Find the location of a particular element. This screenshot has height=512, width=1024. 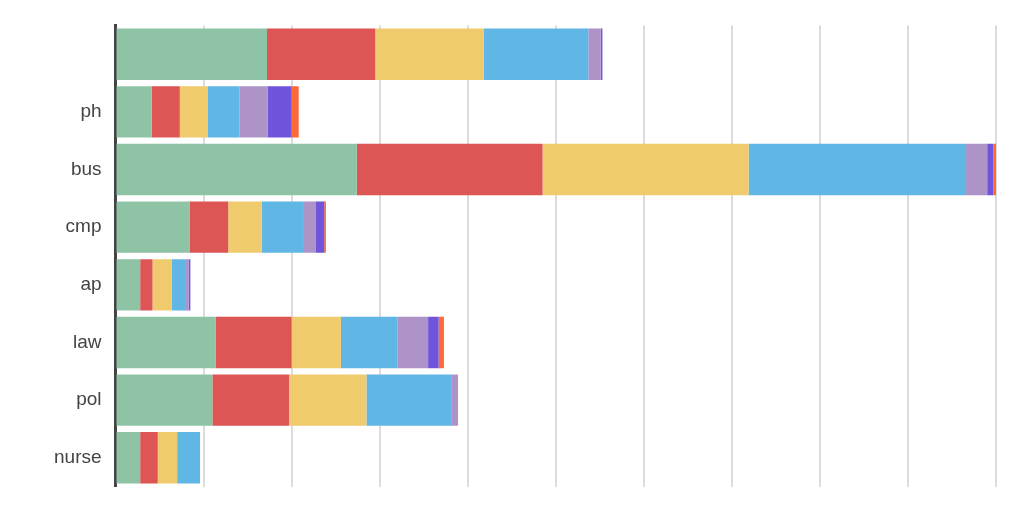

y-tick-label: ph is located at coordinates (91, 111).